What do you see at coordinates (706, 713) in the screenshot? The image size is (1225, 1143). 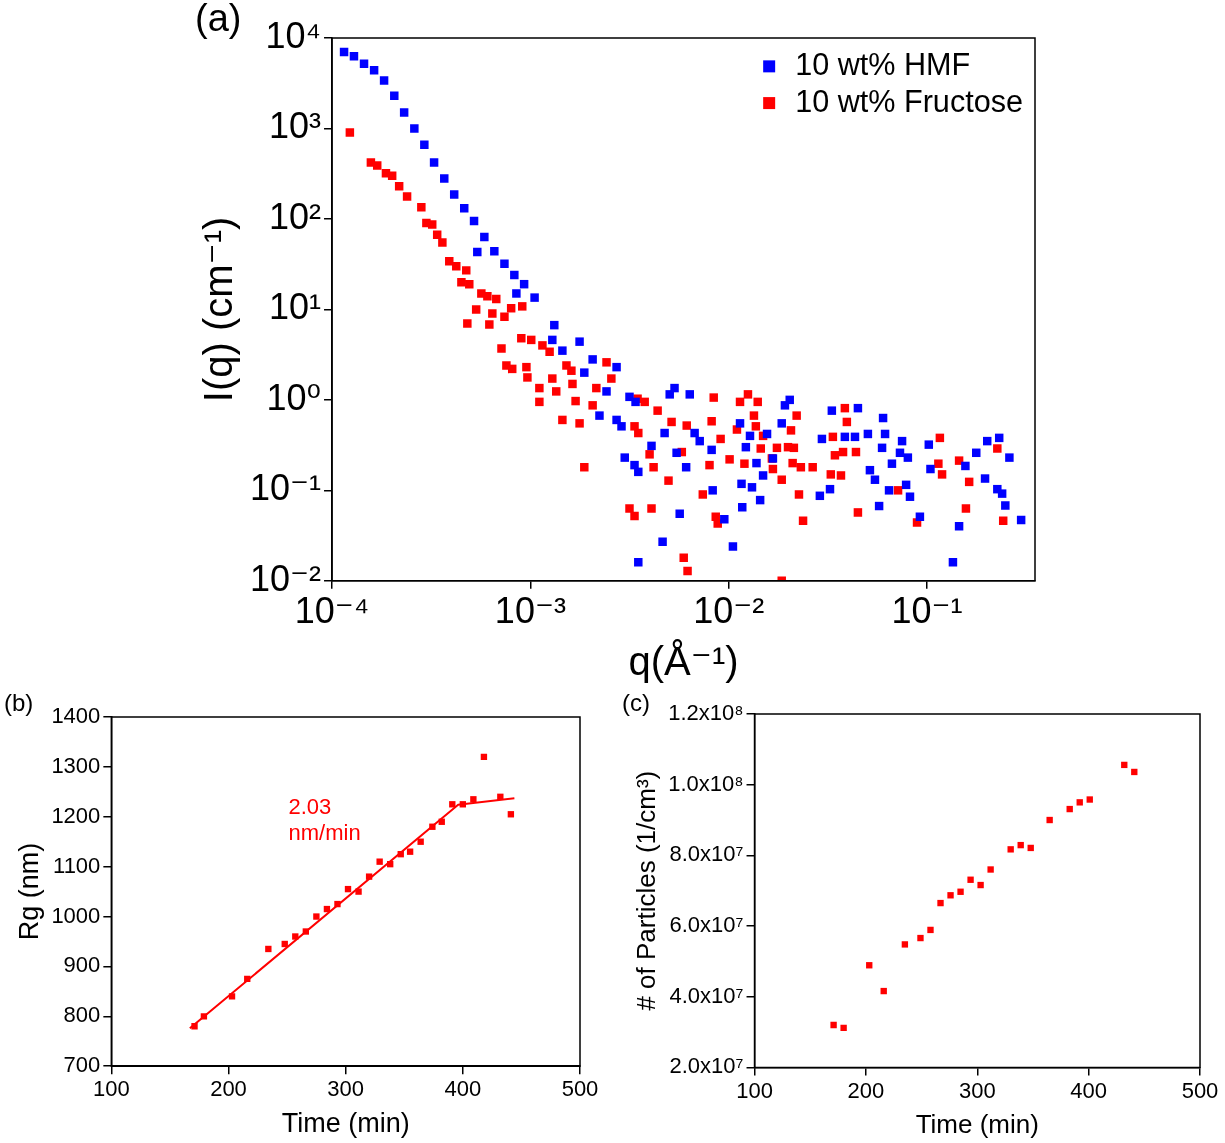 I see `y-tick-label: 1.2x10⁸` at bounding box center [706, 713].